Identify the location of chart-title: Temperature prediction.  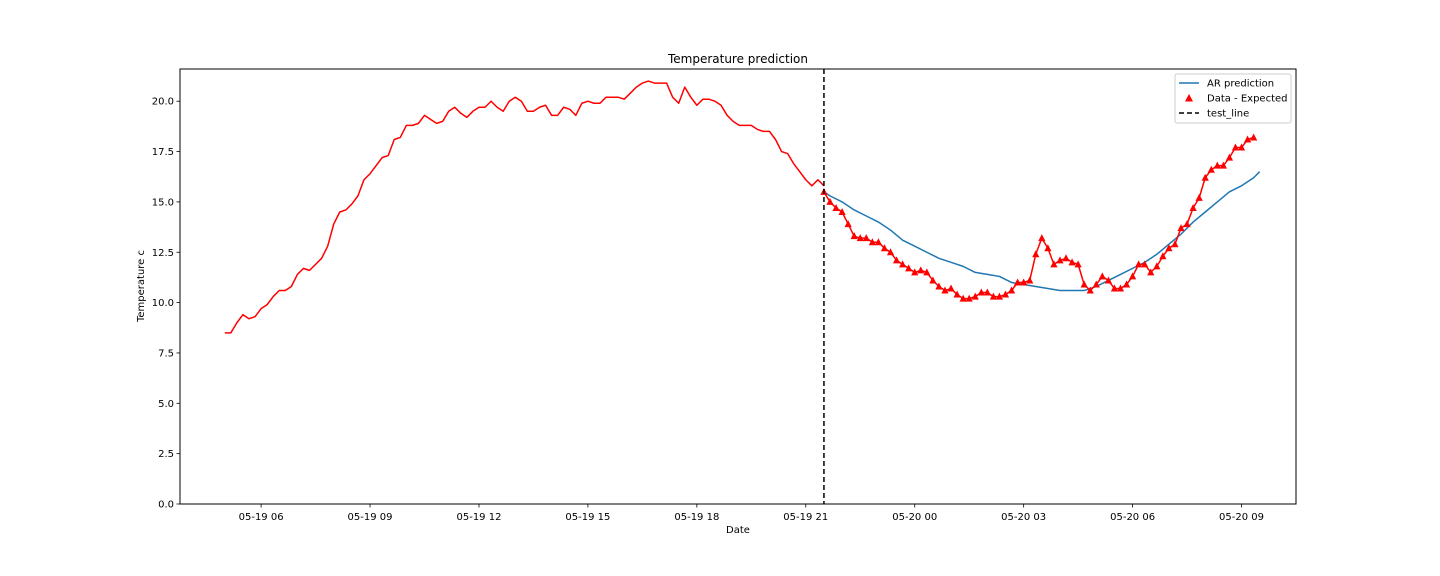
(737, 59).